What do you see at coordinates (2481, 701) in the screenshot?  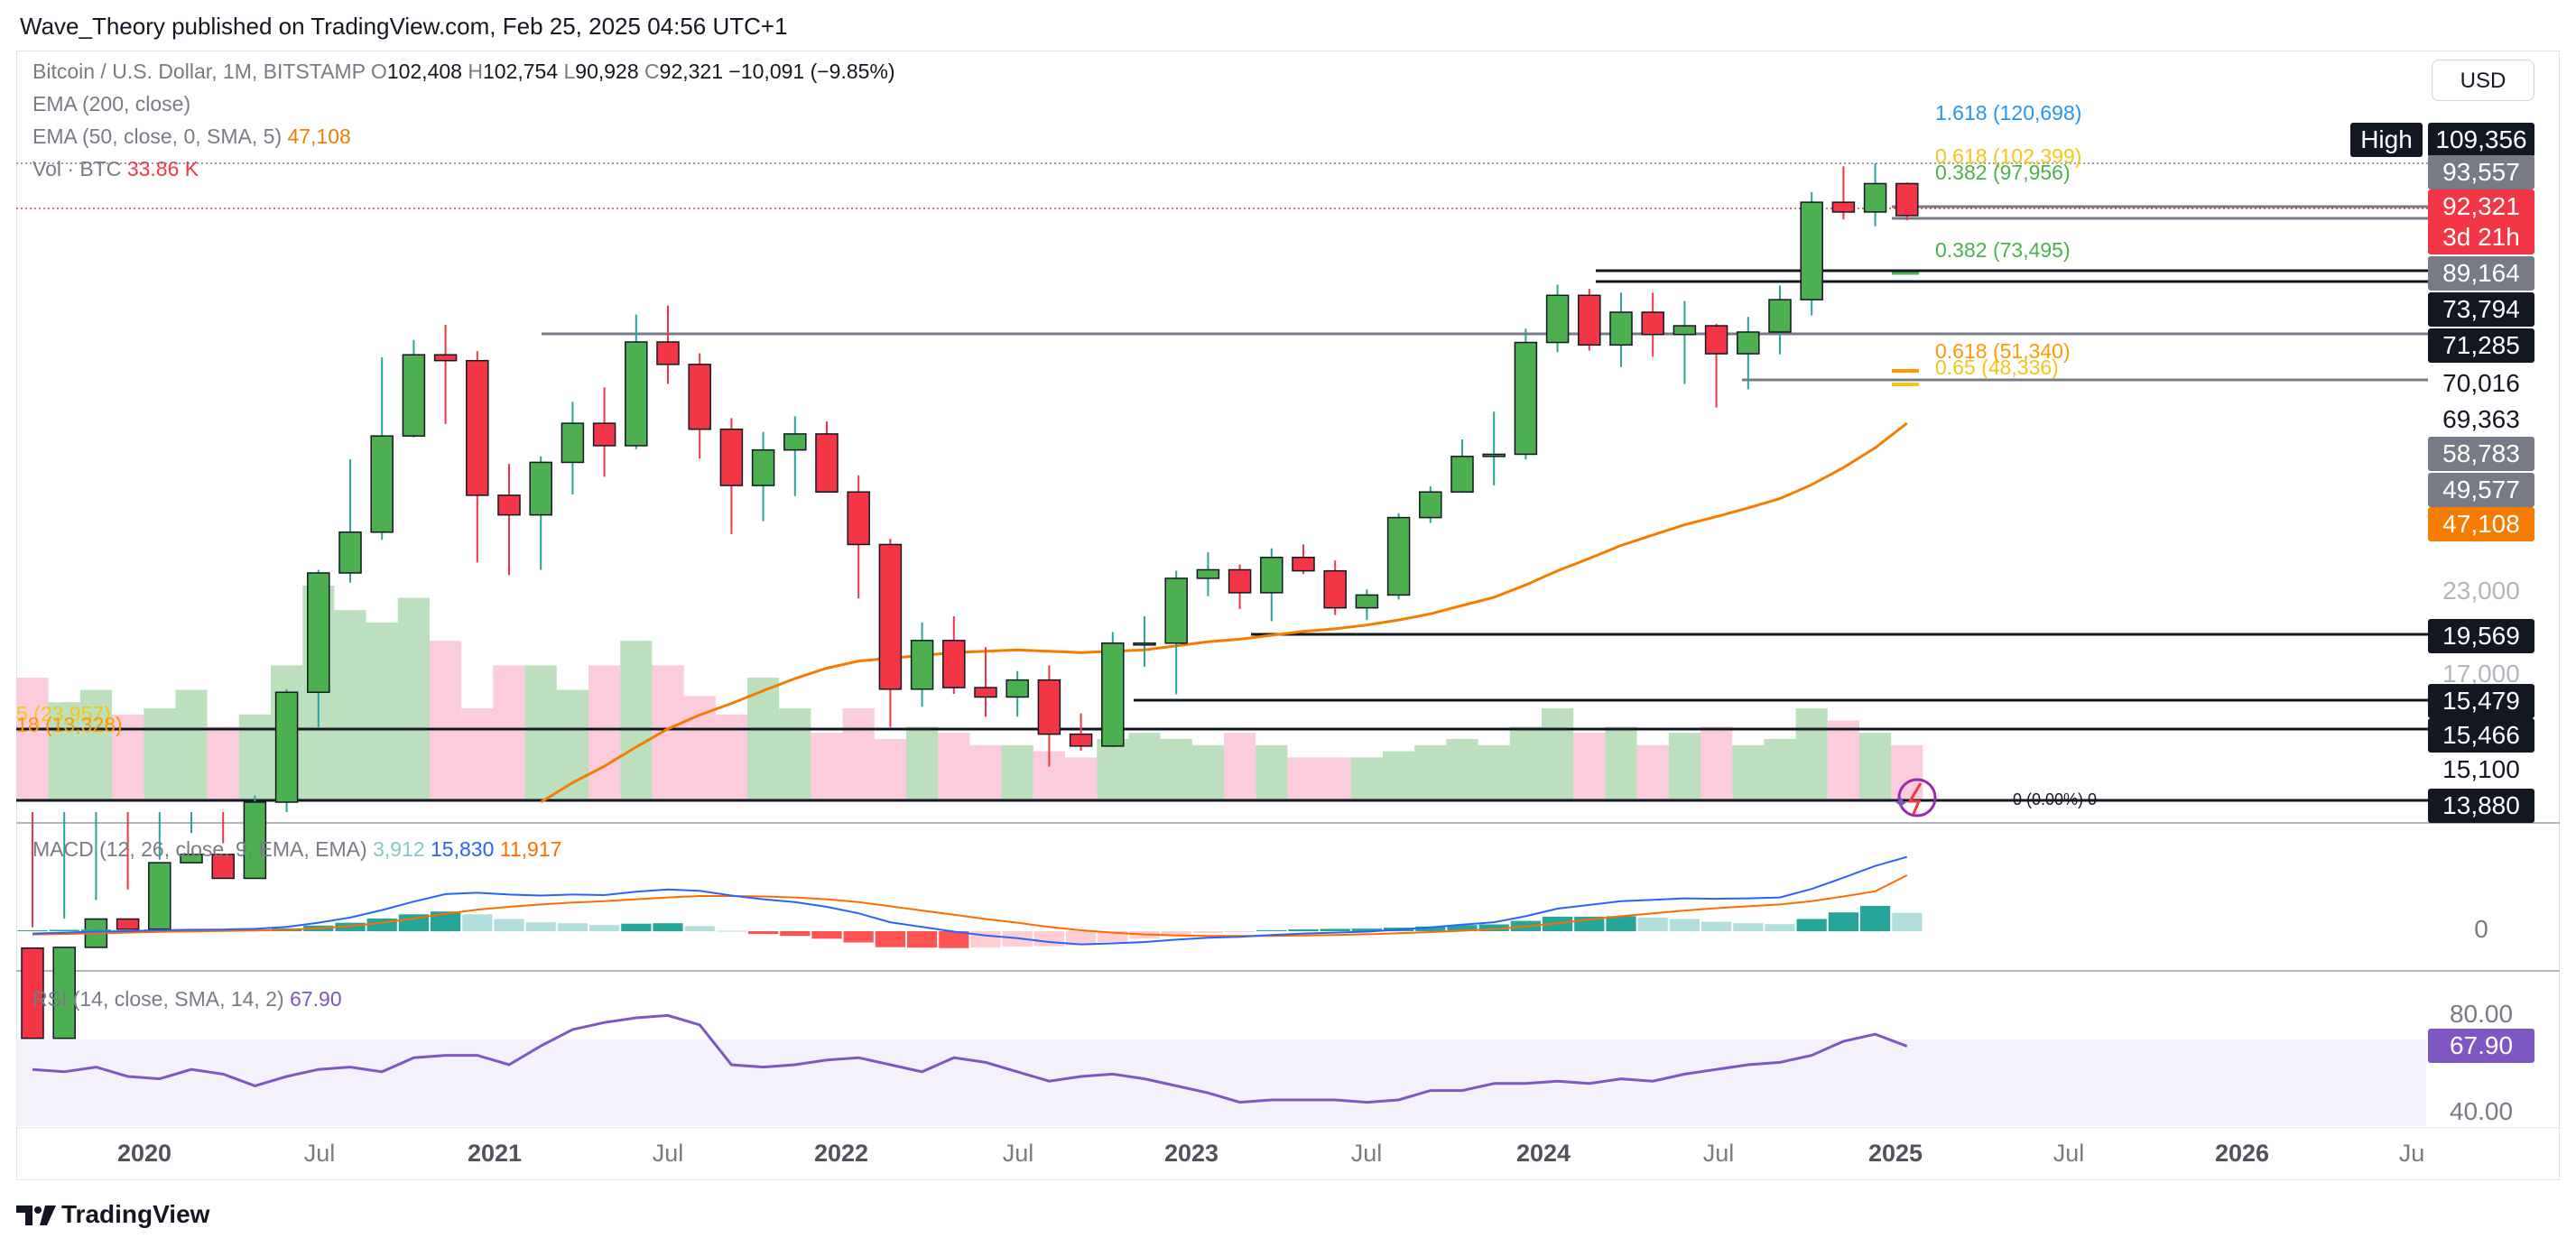 I see `price-label-15479: 15,479` at bounding box center [2481, 701].